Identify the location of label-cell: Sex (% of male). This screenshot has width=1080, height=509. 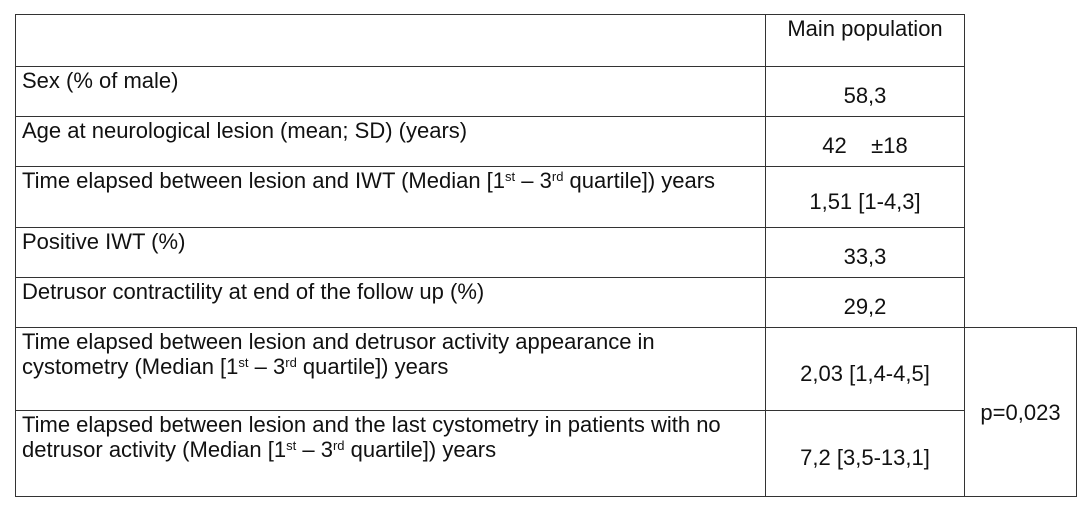
(390, 91).